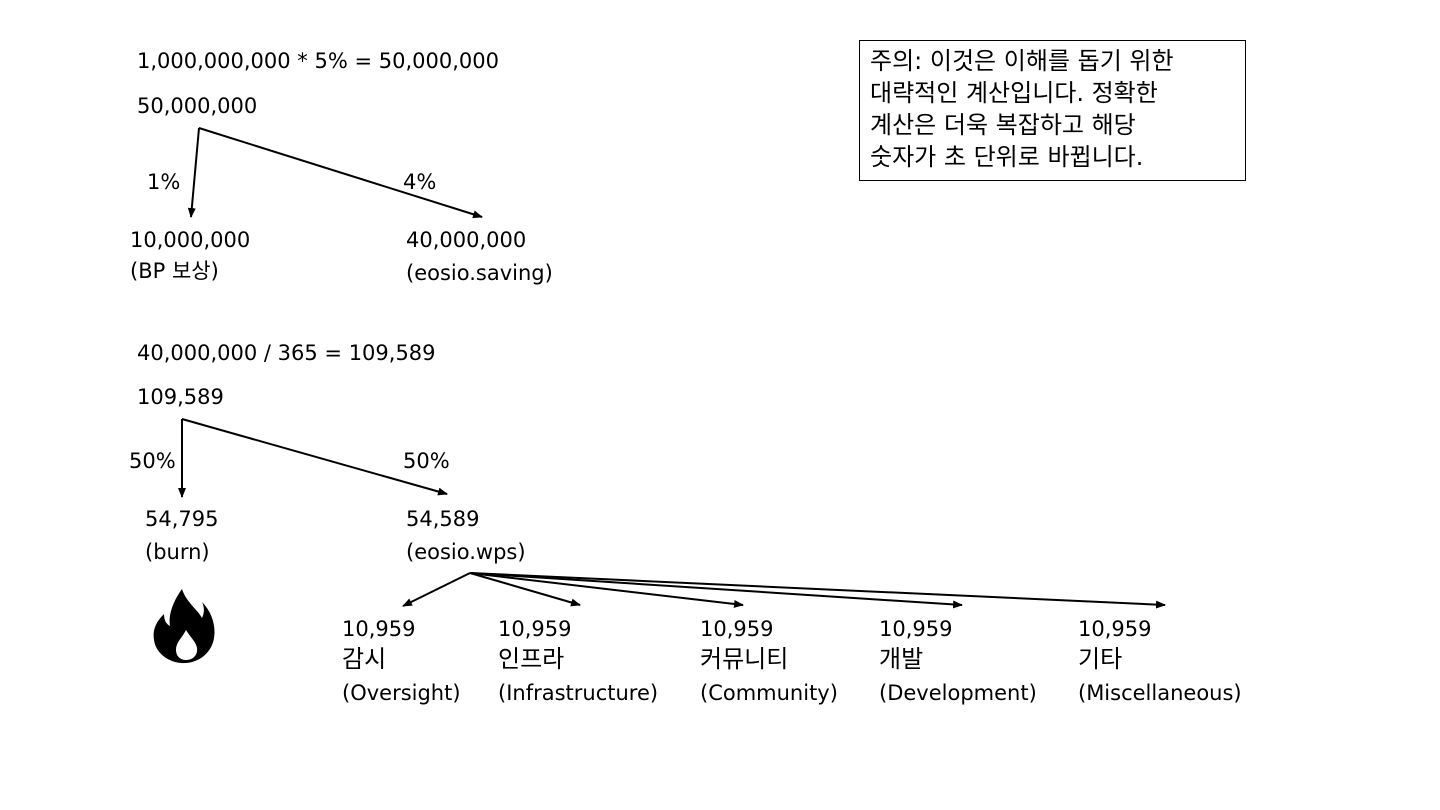  What do you see at coordinates (958, 693) in the screenshot?
I see `wps-en-development: (Development)` at bounding box center [958, 693].